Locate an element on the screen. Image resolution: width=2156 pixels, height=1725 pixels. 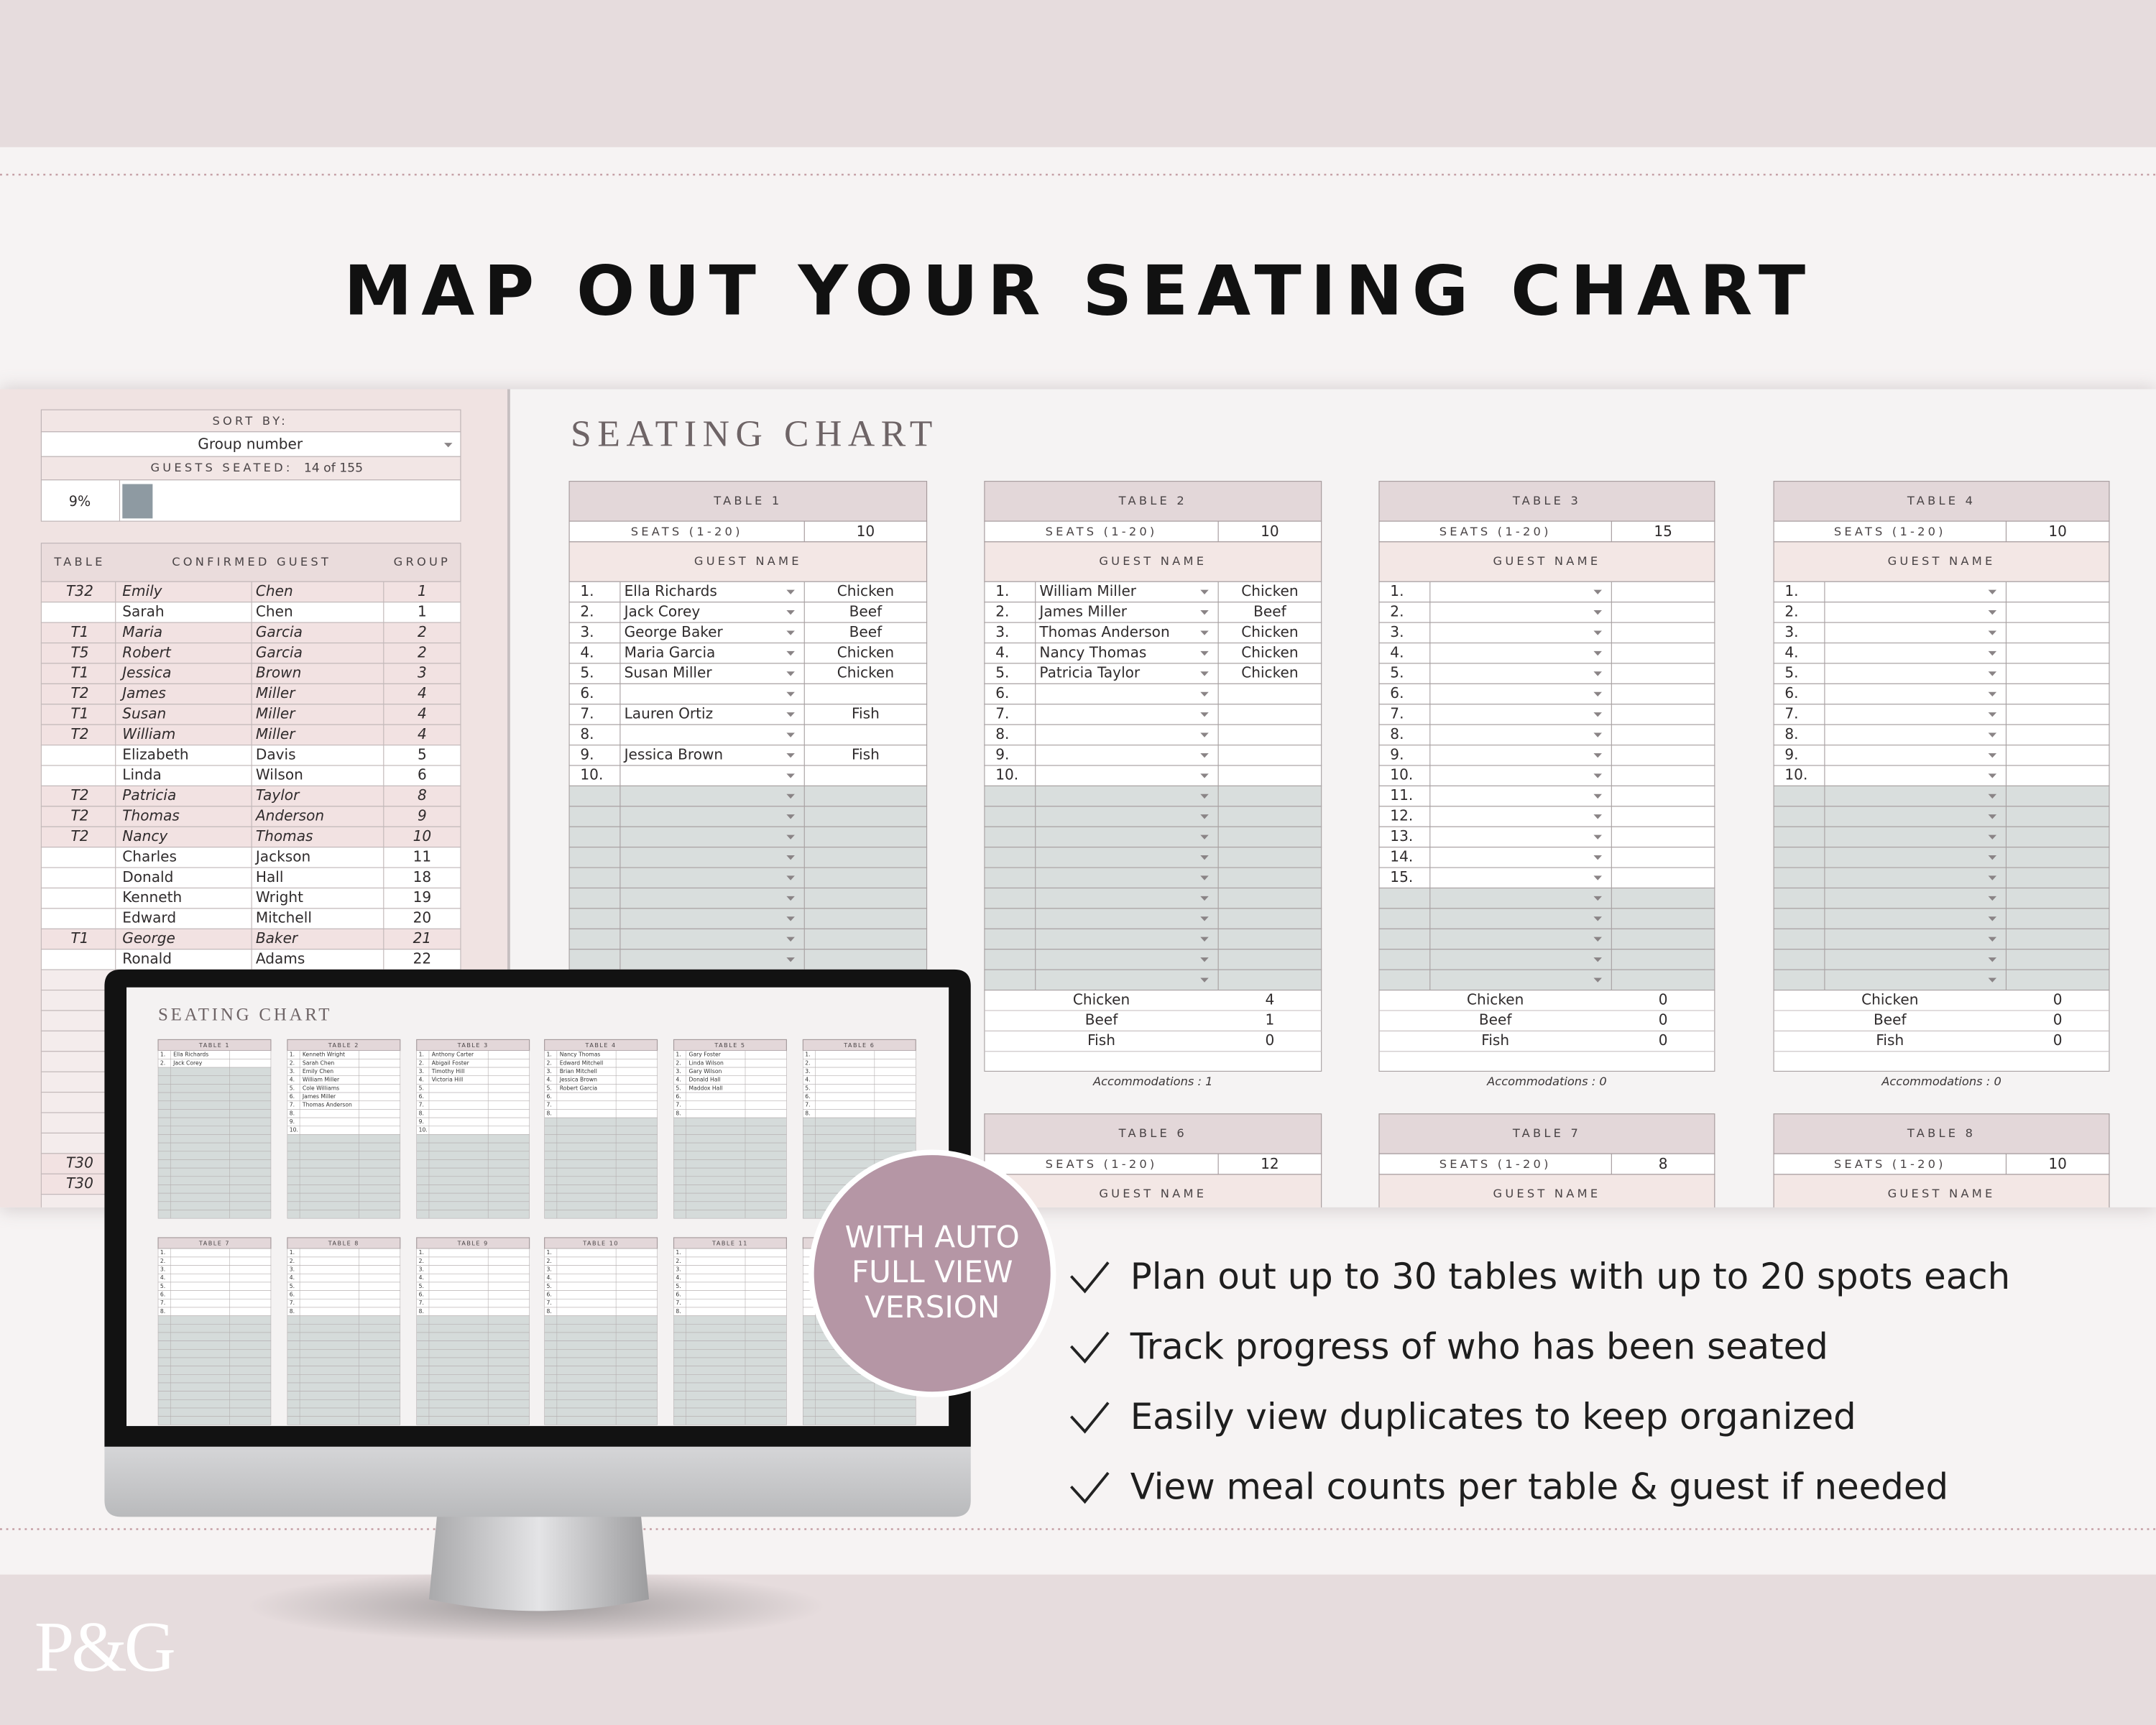
guest-group: 10 is located at coordinates (422, 836).